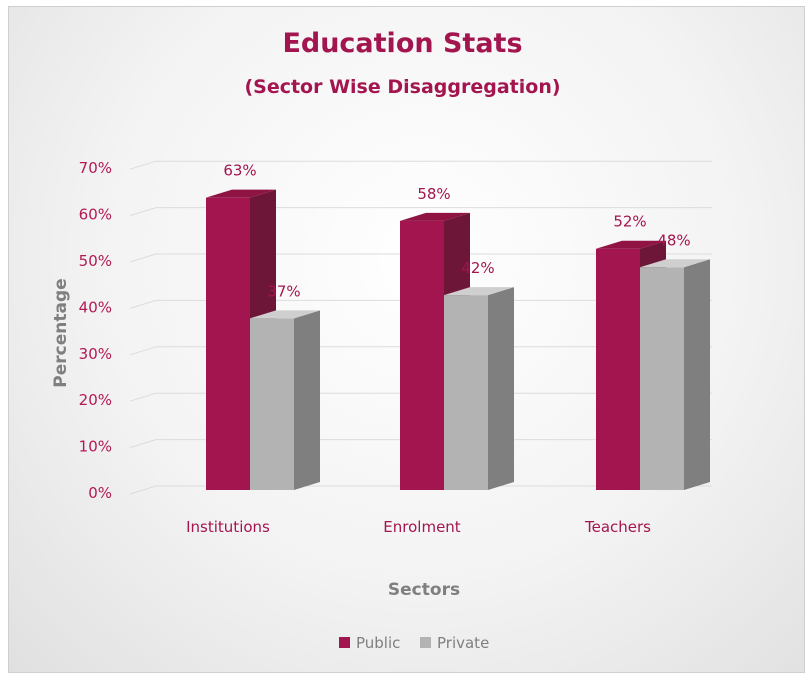 The height and width of the screenshot is (673, 805). What do you see at coordinates (466, 392) in the screenshot?
I see `bar-private-enrolment` at bounding box center [466, 392].